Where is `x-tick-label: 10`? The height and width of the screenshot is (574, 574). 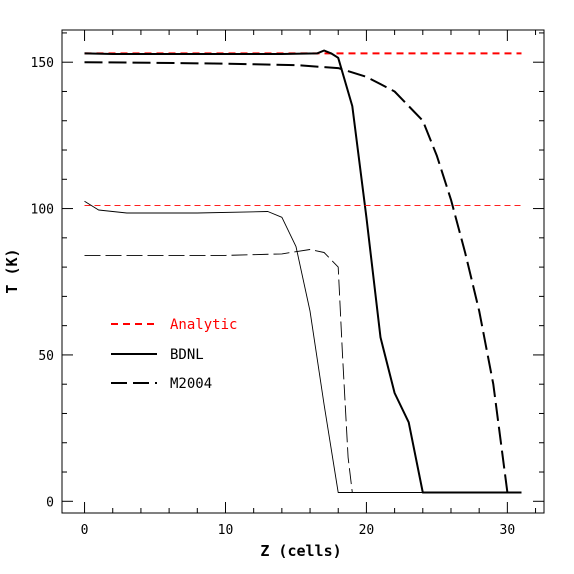
x-tick-label: 10 is located at coordinates (226, 530).